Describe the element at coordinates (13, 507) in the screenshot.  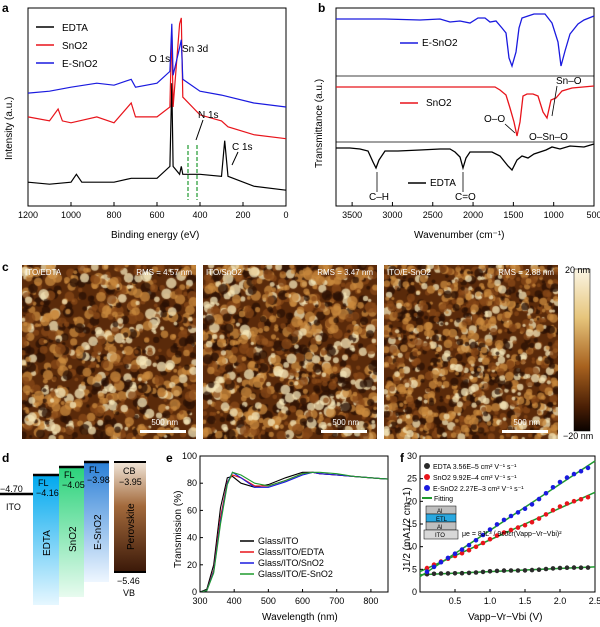
I see `ito-label: ITO` at that location.